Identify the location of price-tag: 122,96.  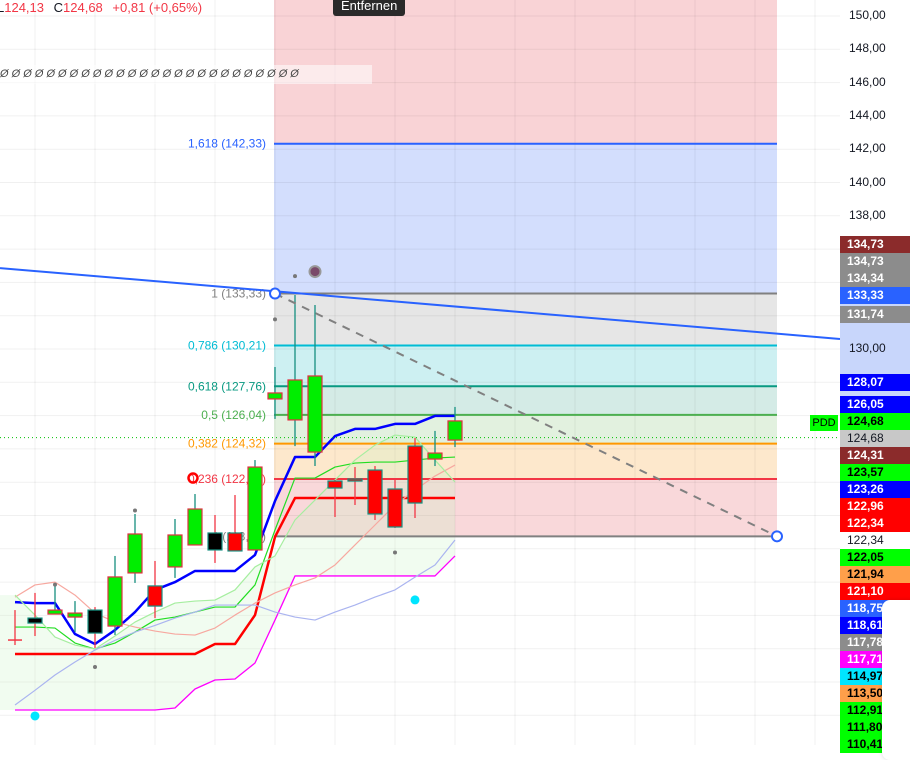
(875, 506).